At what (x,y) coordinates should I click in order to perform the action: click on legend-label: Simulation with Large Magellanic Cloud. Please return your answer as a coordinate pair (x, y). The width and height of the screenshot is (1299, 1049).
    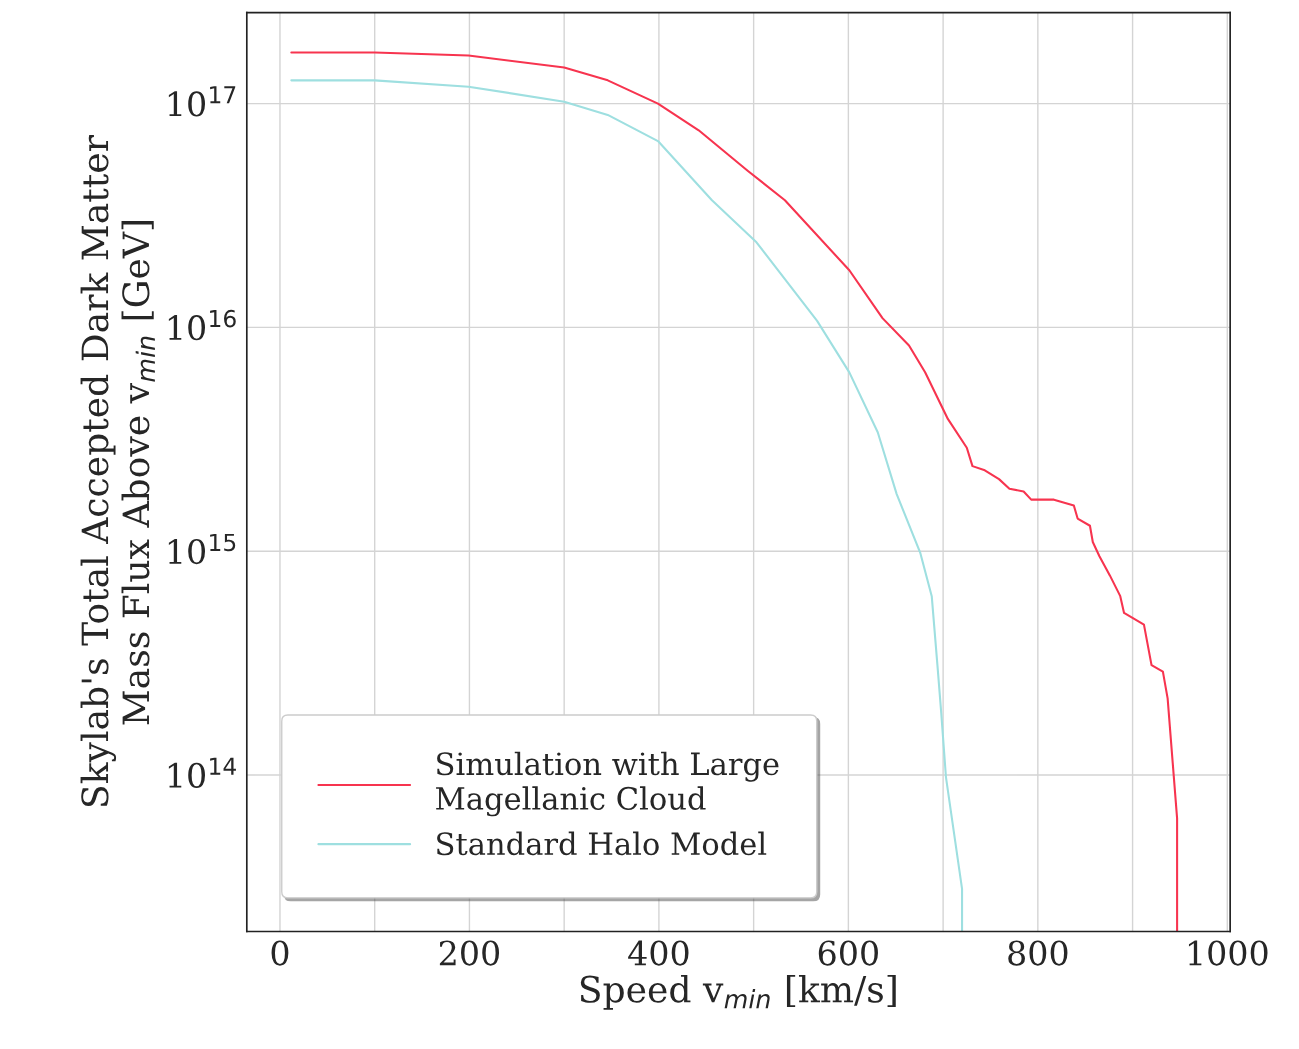
    Looking at the image, I should click on (607, 784).